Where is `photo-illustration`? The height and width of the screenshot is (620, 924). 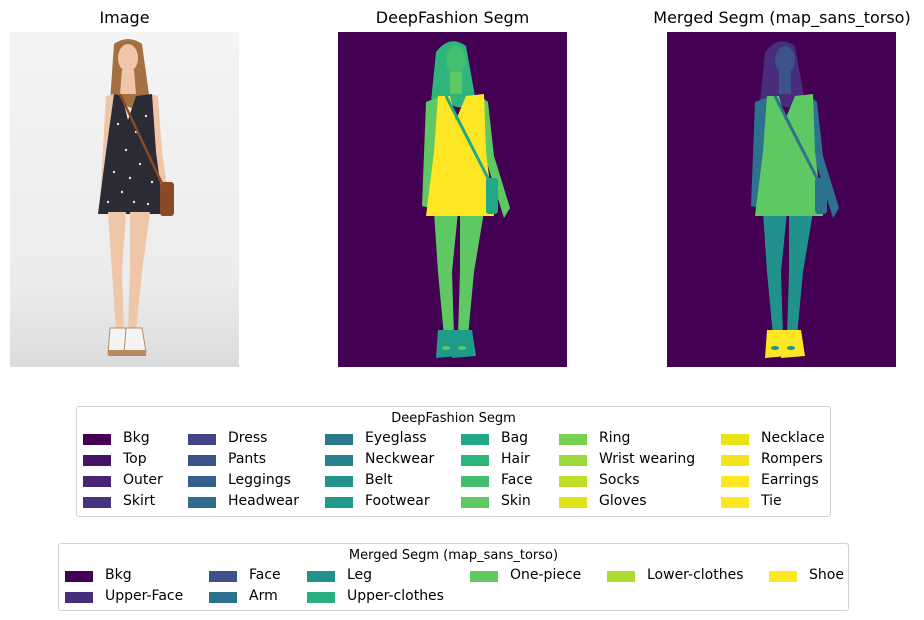 photo-illustration is located at coordinates (124, 199).